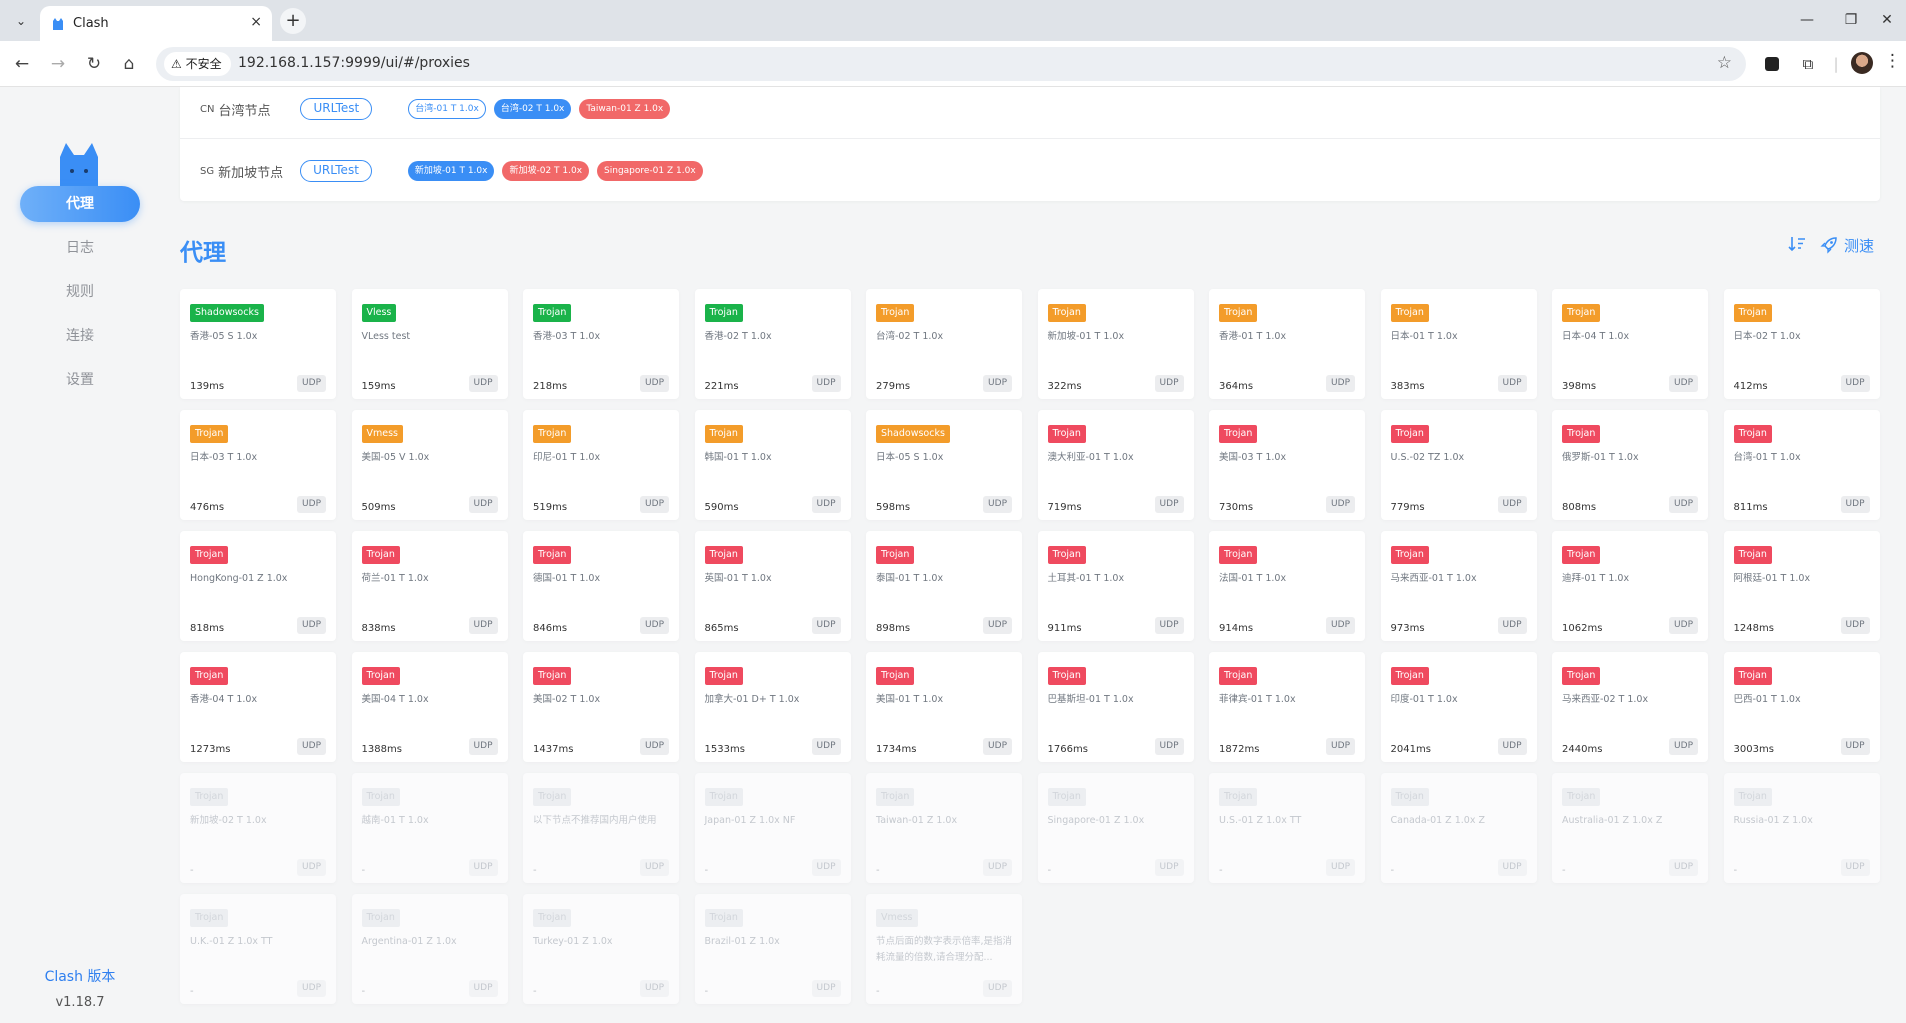  Describe the element at coordinates (546, 171) in the screenshot. I see `group-proxy-chip: 新加坡-02 T 1.0x` at that location.